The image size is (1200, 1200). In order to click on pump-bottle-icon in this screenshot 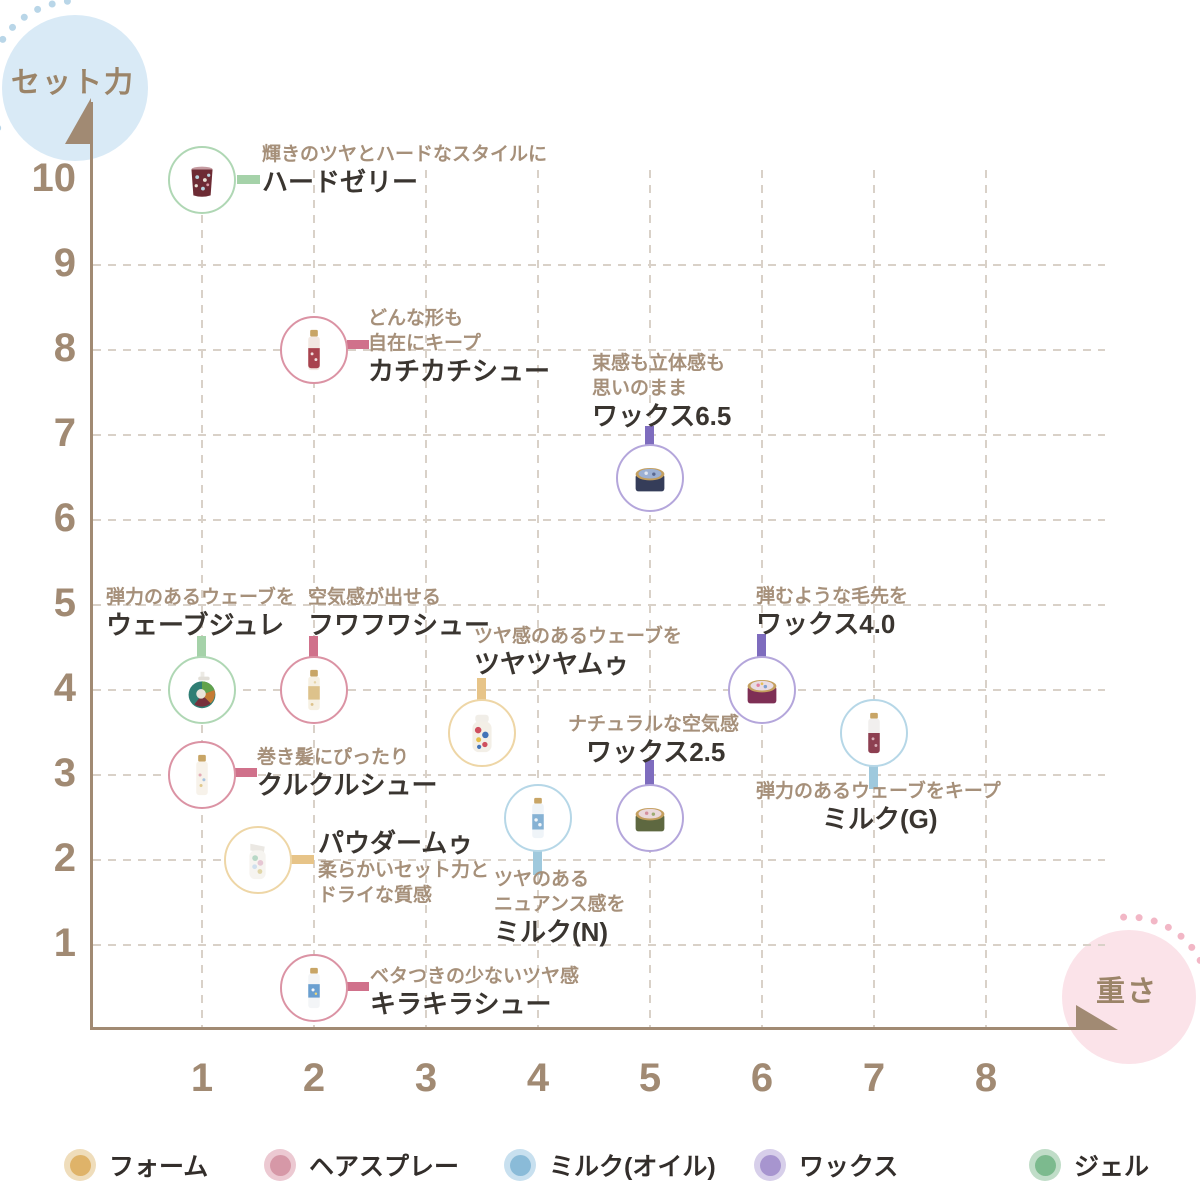, I will do `click(202, 690)`.